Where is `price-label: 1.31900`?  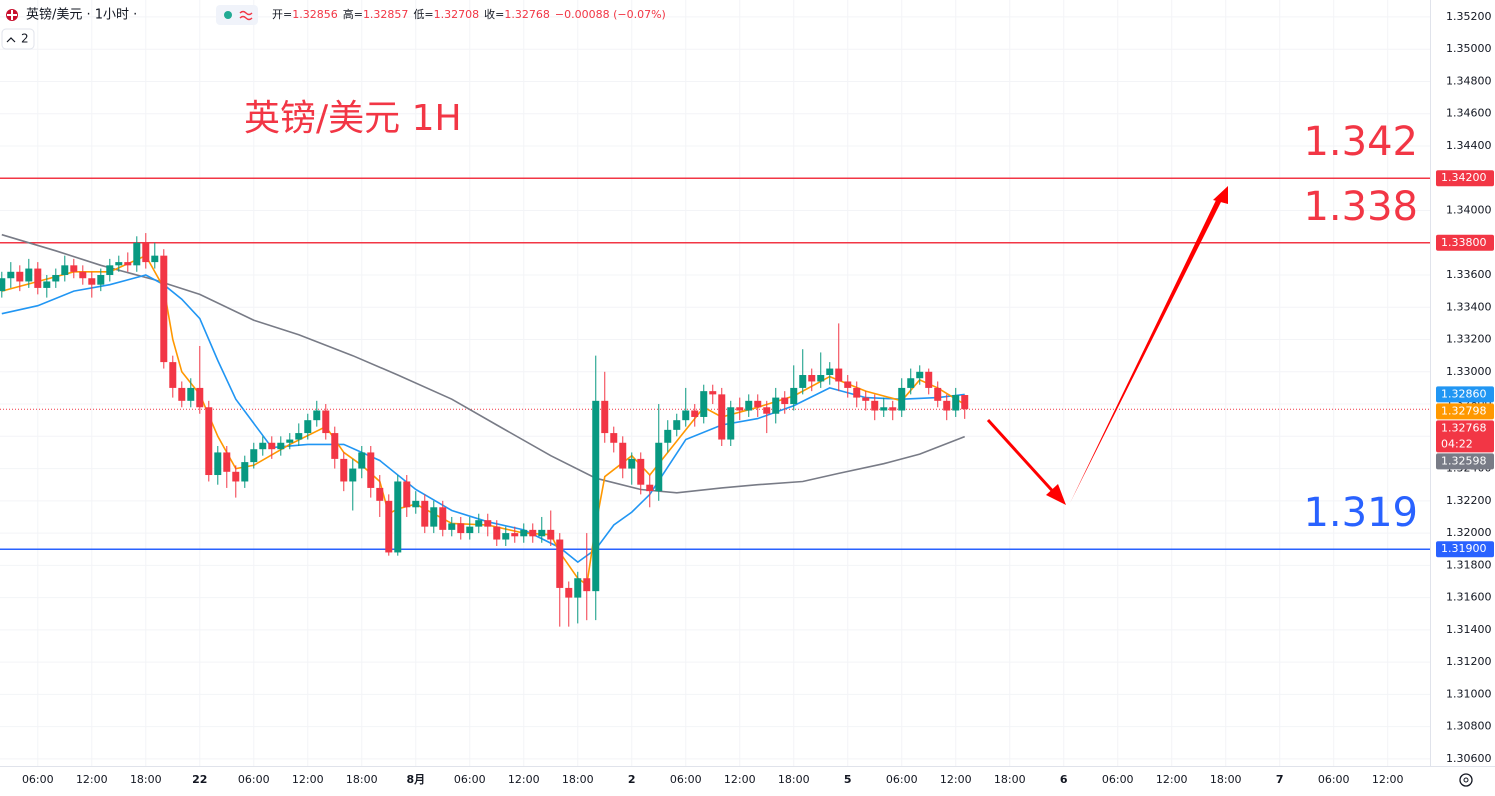
price-label: 1.31900 is located at coordinates (1464, 548).